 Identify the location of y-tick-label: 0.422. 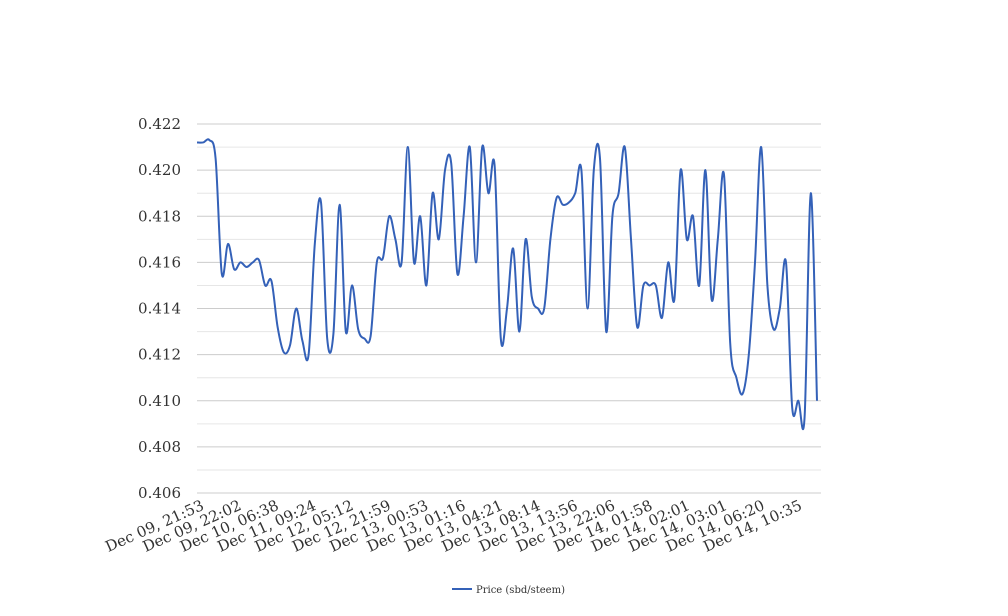
(159, 124).